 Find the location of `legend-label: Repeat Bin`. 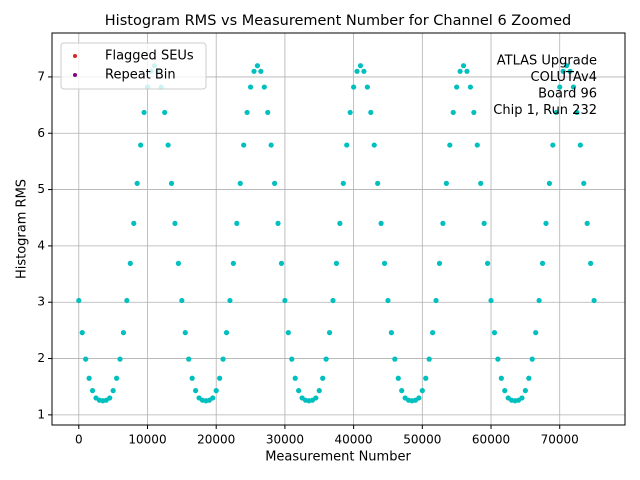

legend-label: Repeat Bin is located at coordinates (140, 75).